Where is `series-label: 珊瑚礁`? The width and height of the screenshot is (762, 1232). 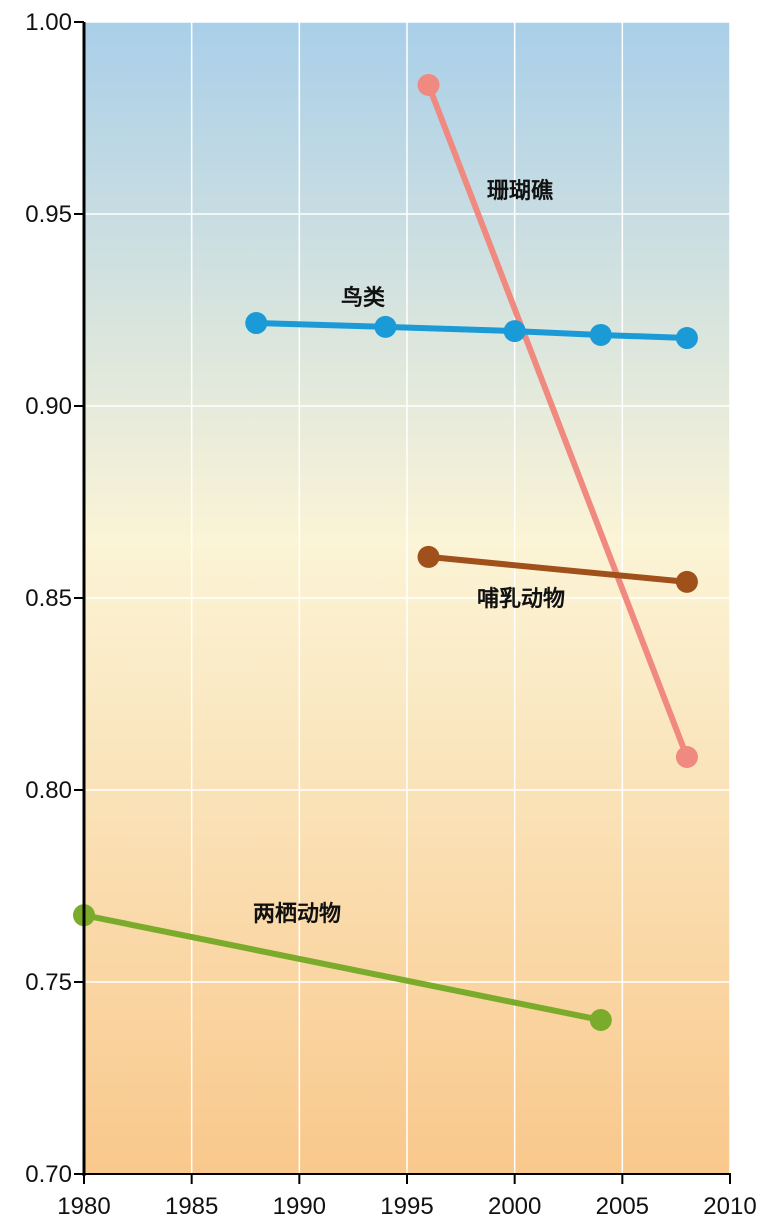
series-label: 珊瑚礁 is located at coordinates (520, 191).